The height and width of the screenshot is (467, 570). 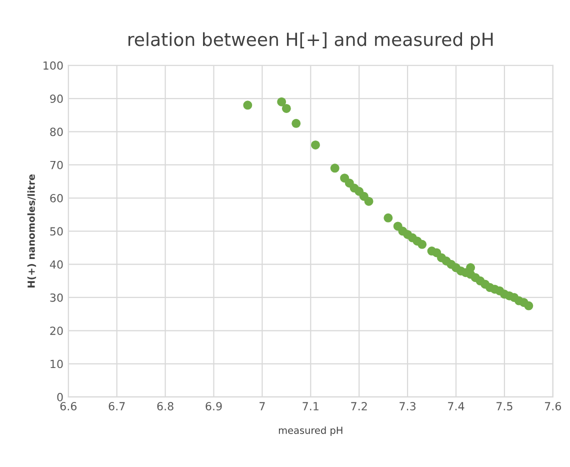 What do you see at coordinates (56, 132) in the screenshot?
I see `y-tick-label: 80` at bounding box center [56, 132].